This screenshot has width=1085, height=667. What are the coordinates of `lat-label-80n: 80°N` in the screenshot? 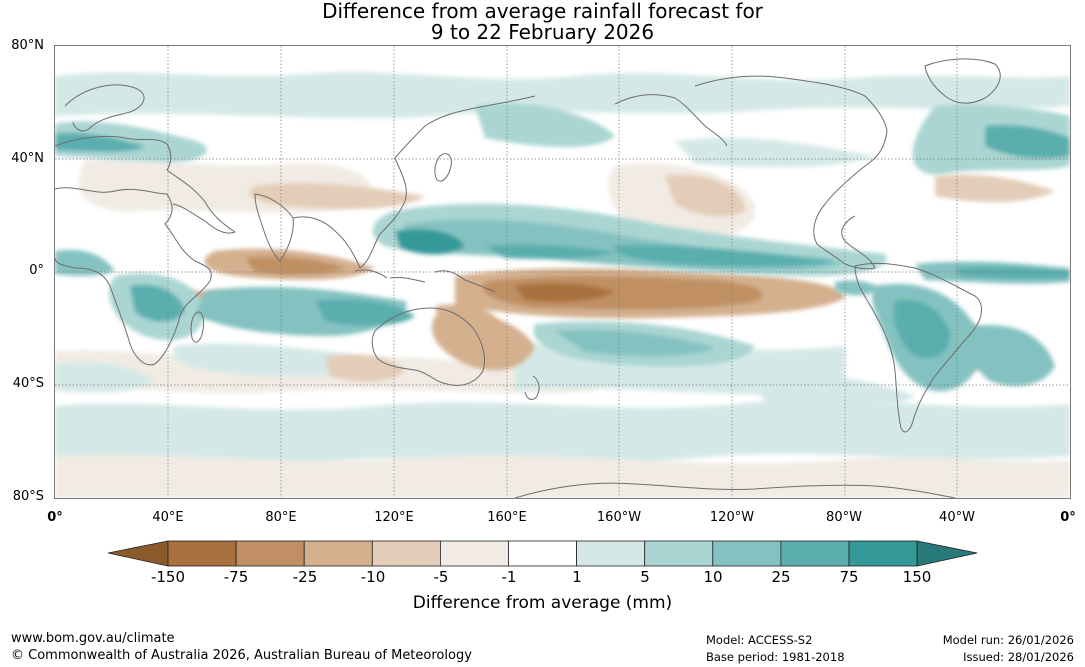 It's located at (27, 45).